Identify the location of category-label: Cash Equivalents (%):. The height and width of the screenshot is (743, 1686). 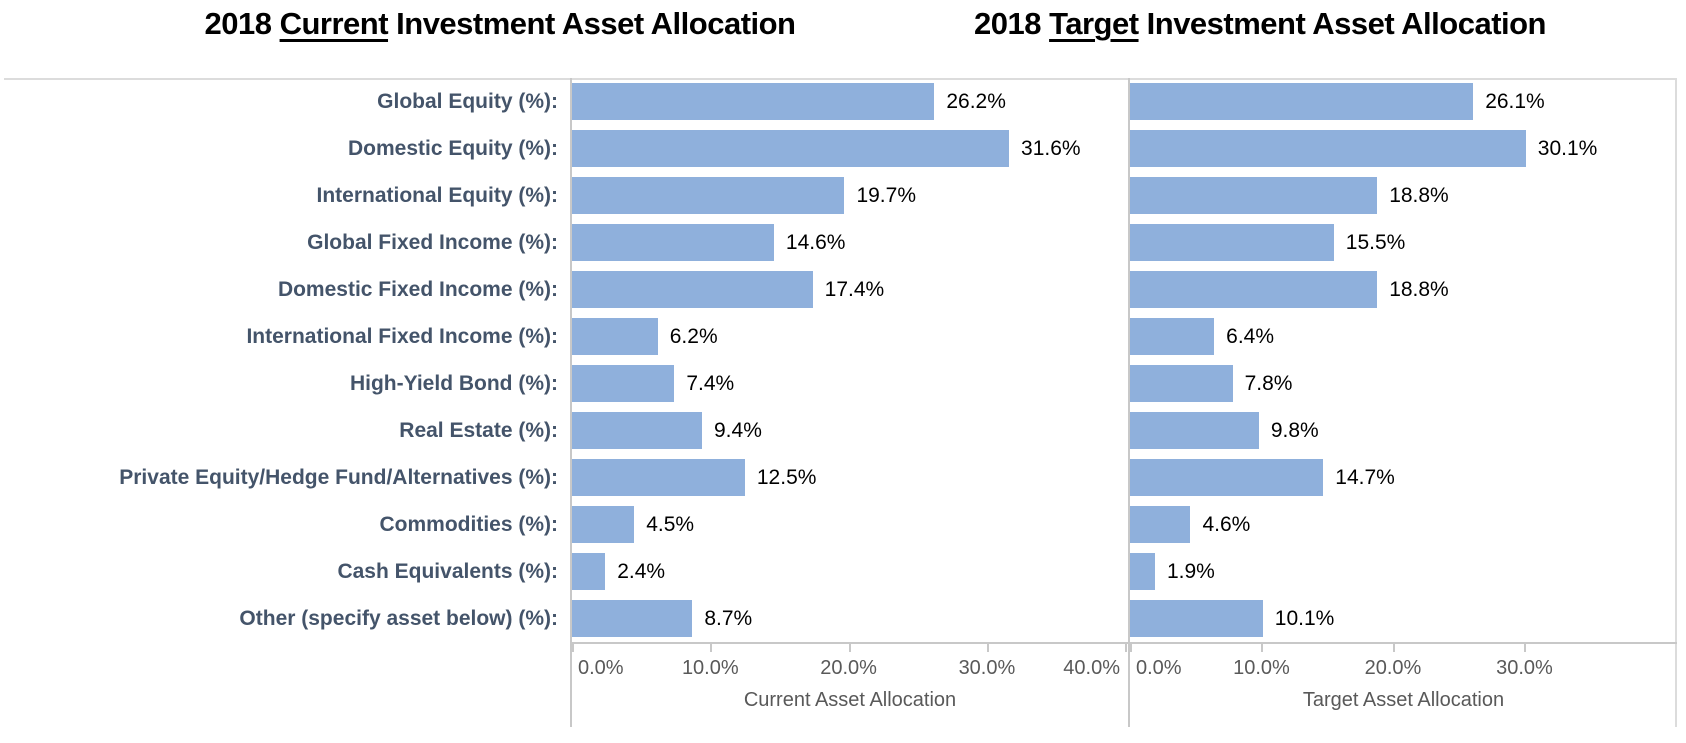
(447, 571).